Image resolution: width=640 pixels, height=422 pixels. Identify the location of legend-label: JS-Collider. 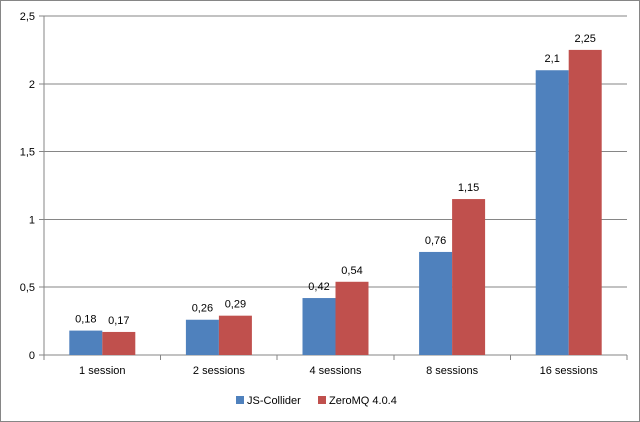
(274, 401).